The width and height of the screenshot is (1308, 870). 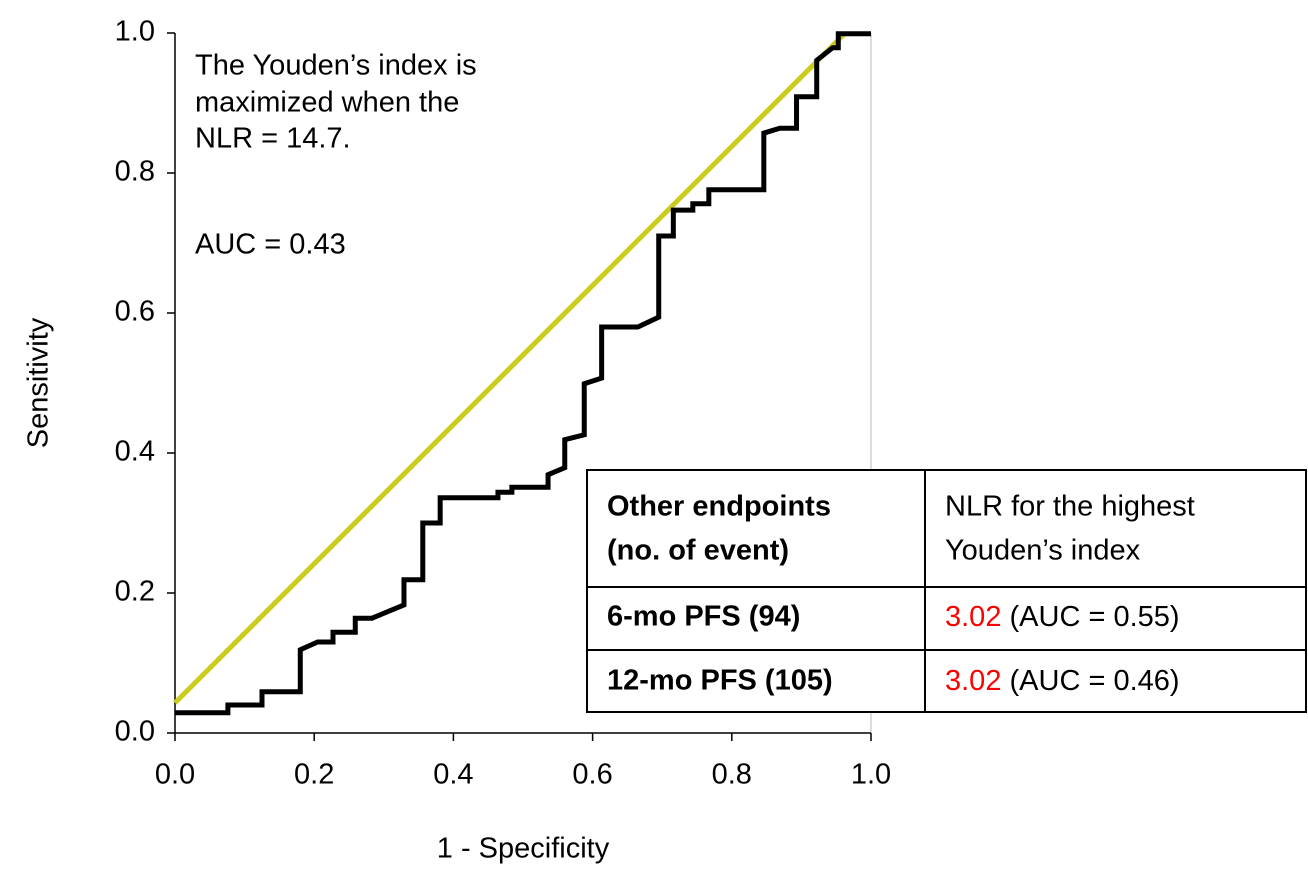 I want to click on x-tick-label: 0.6, so click(x=592, y=775).